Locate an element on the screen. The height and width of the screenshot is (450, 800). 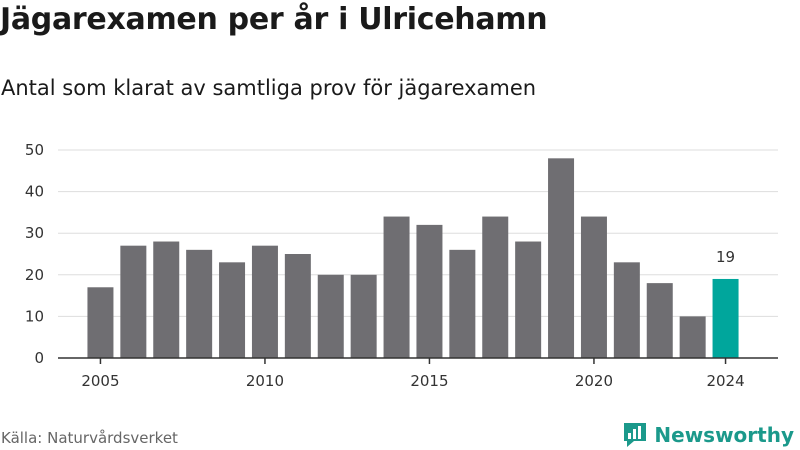
y-tick-label: 10 is located at coordinates (34, 316).